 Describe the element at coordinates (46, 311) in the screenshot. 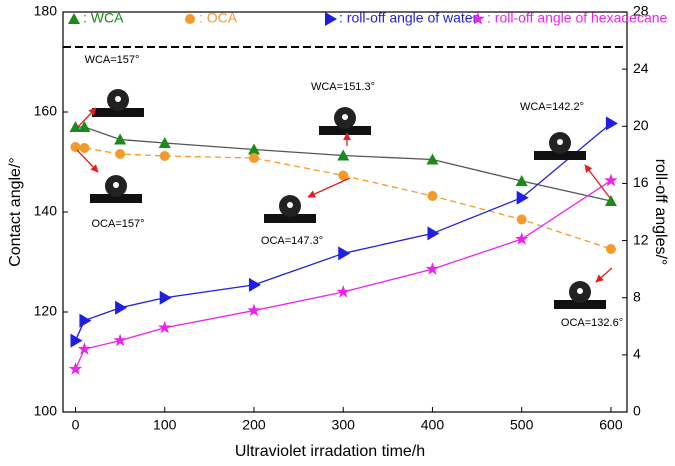

I see `y-tick-label: 120` at that location.